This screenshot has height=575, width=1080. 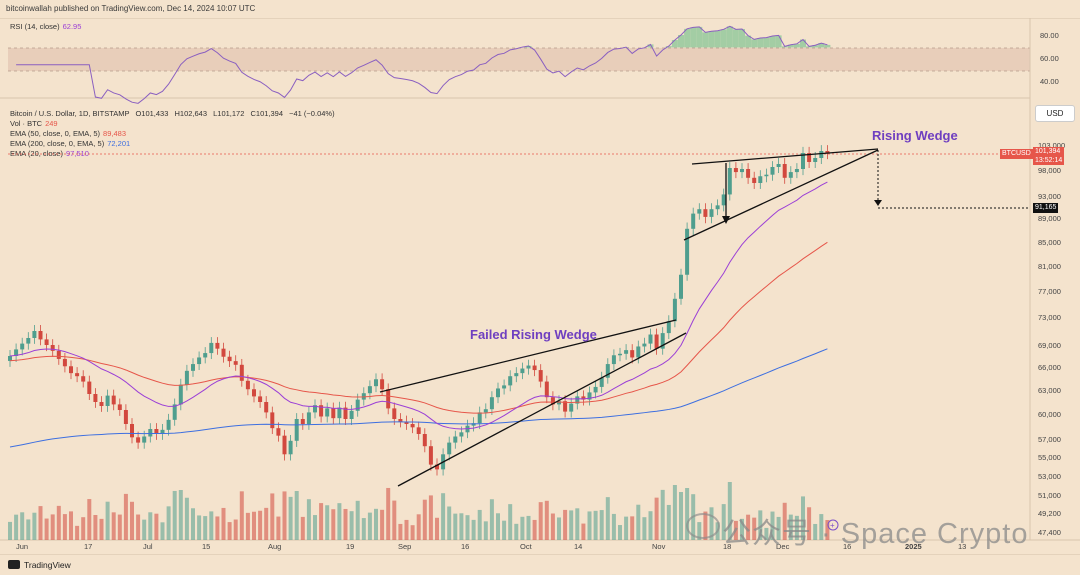 What do you see at coordinates (533, 334) in the screenshot?
I see `failed-rising-wedge-label: Failed Rising Wedge` at bounding box center [533, 334].